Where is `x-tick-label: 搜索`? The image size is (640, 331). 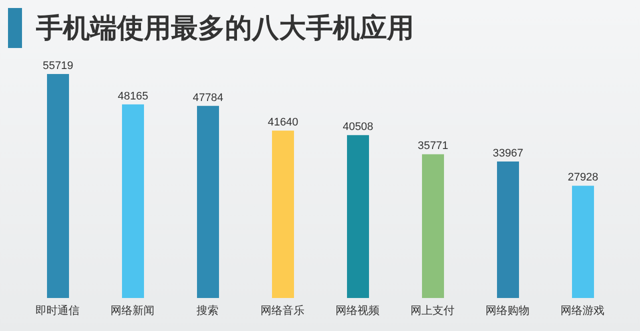 x-tick-label: 搜索 is located at coordinates (207, 310).